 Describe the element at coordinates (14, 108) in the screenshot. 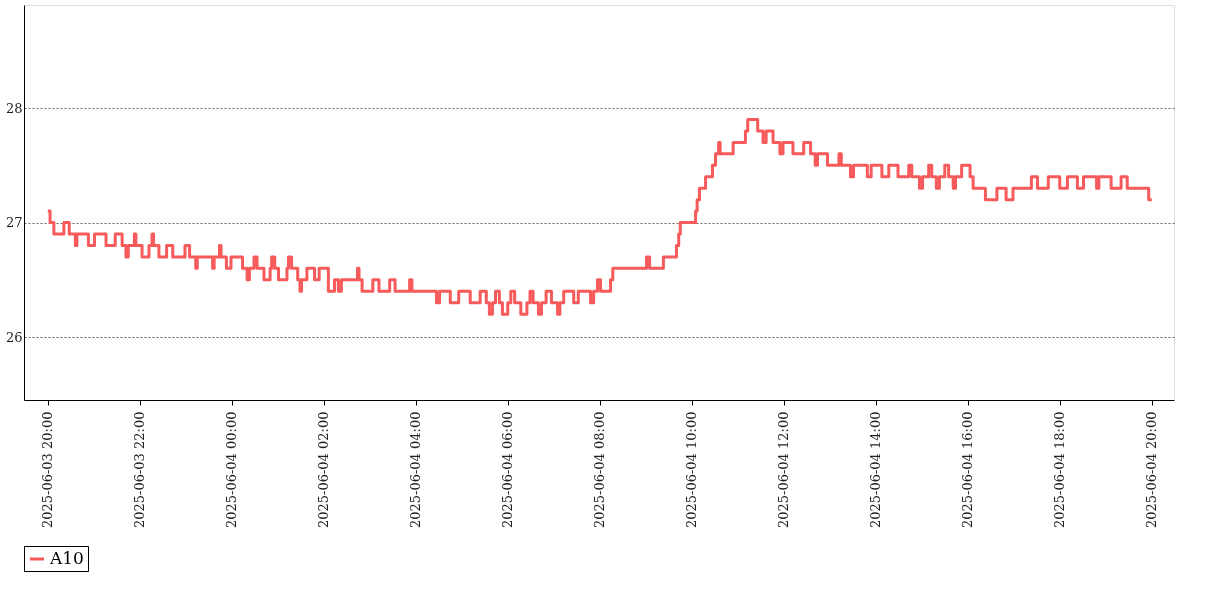

I see `y-tick-label: 28` at that location.